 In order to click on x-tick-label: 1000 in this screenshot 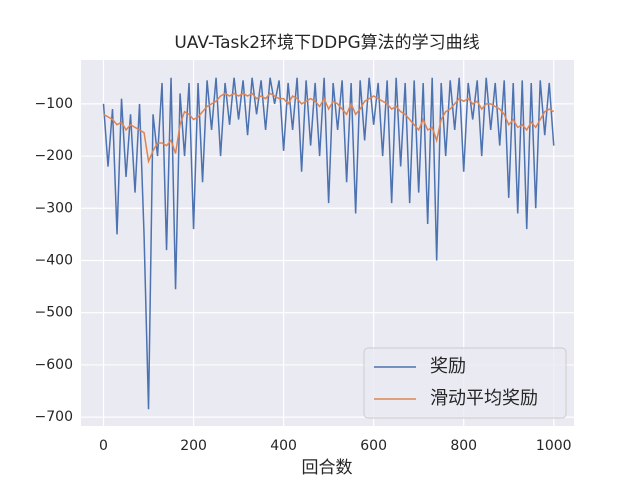, I will do `click(554, 446)`.